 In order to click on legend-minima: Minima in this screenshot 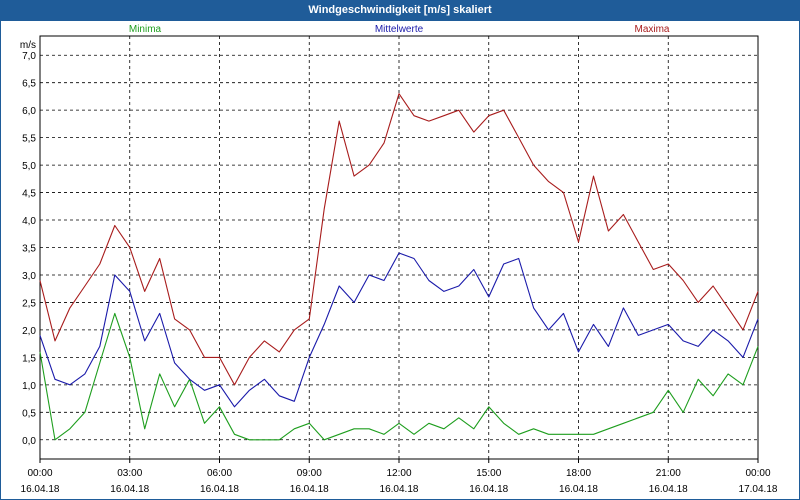, I will do `click(145, 29)`.